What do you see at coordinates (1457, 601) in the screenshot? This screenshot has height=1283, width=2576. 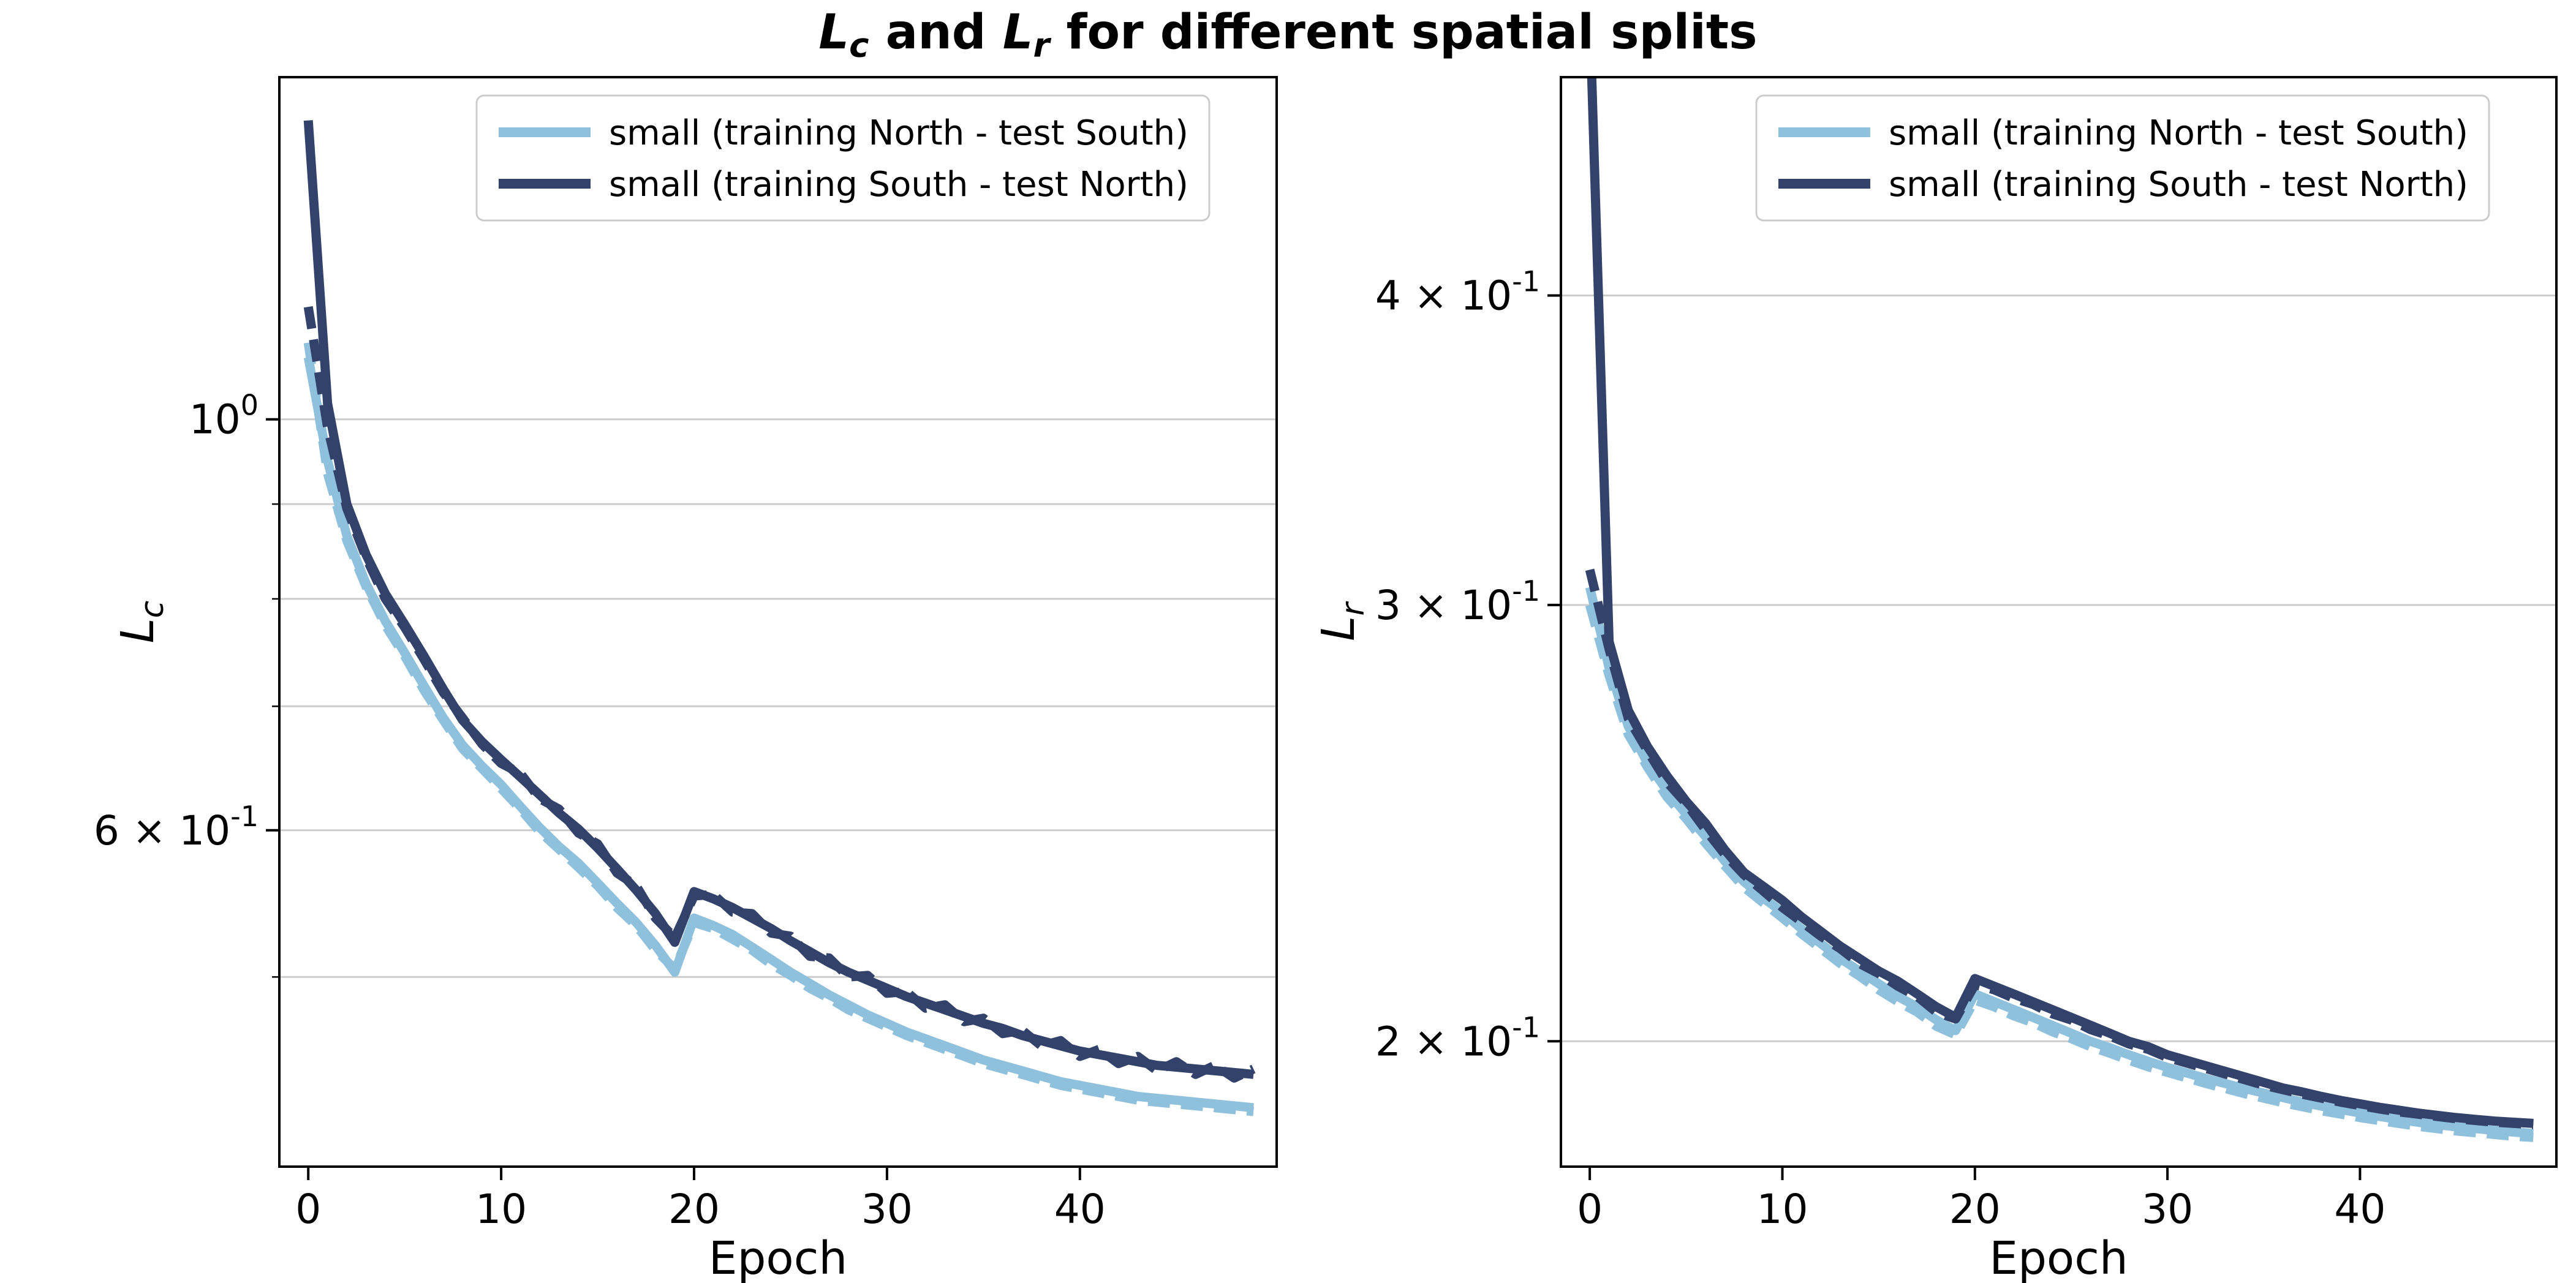 I see `y-tick-label: 3 × 10⁻¹` at bounding box center [1457, 601].